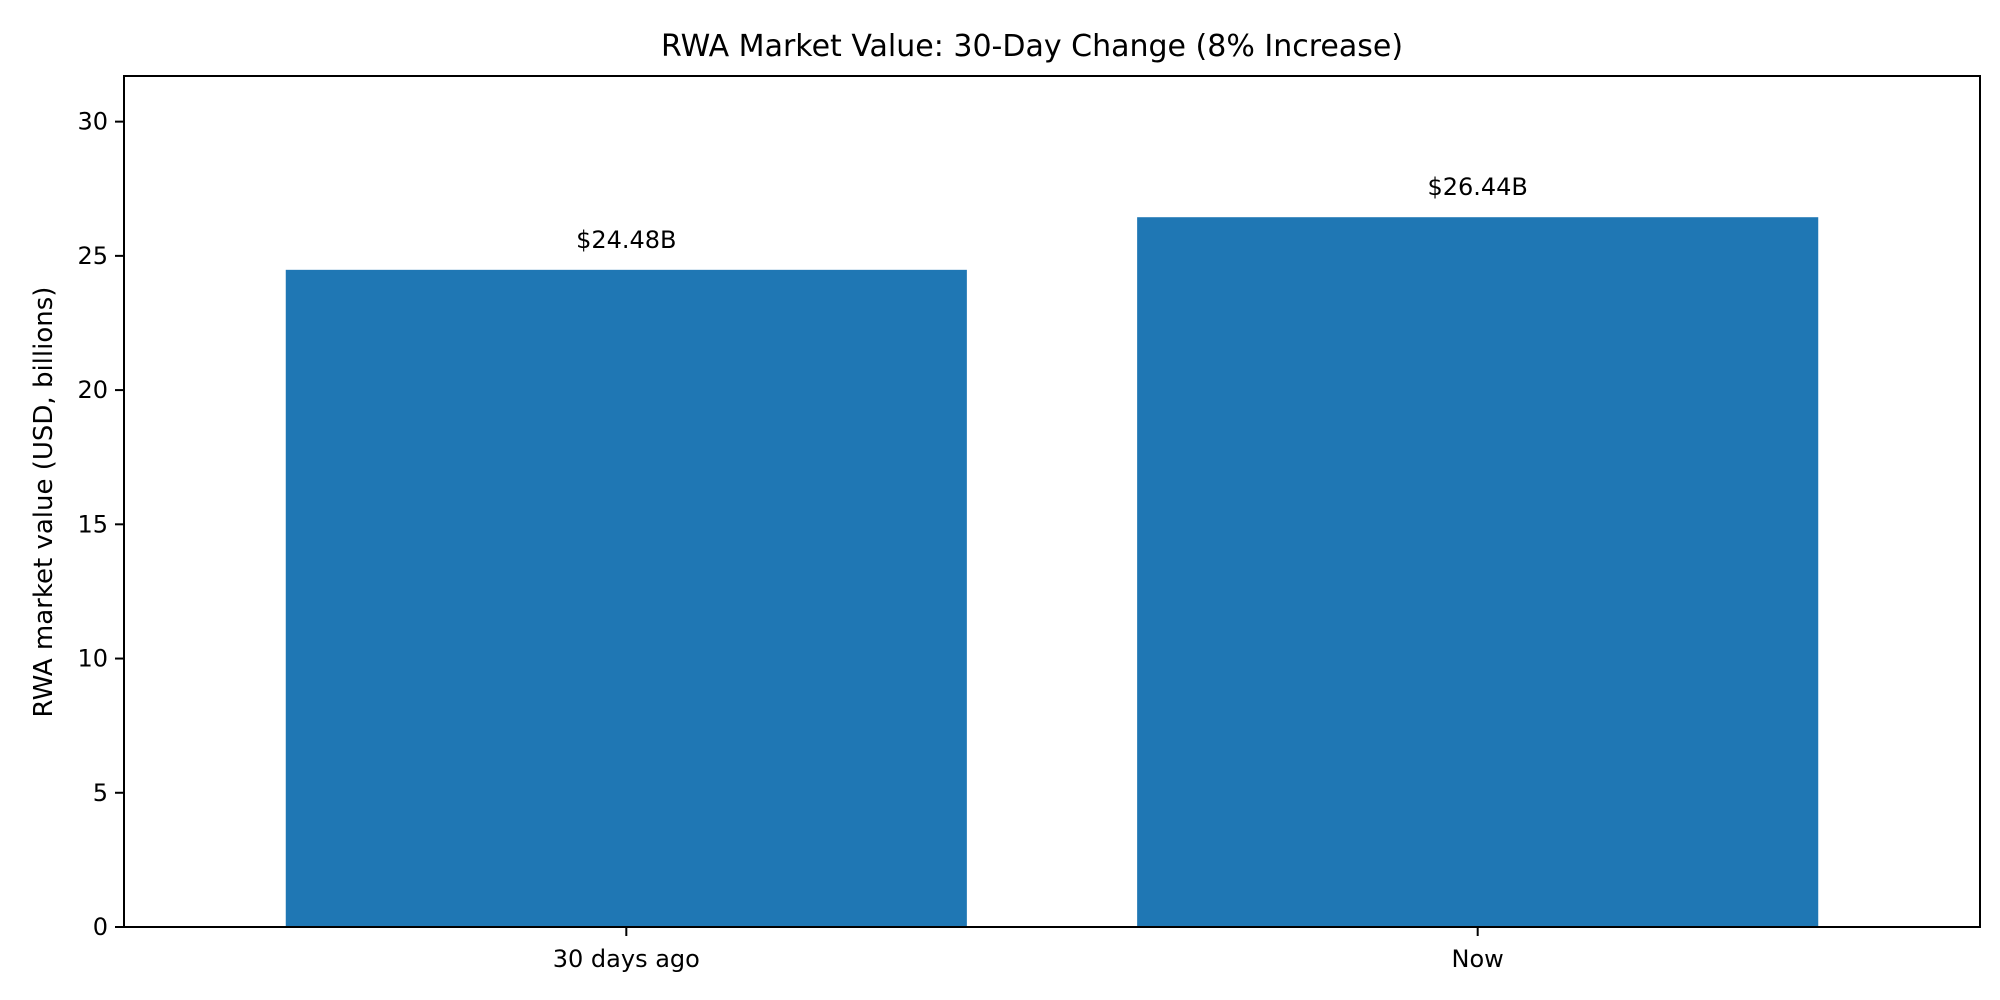  What do you see at coordinates (92, 524) in the screenshot?
I see `y-tick-label-3: 15` at bounding box center [92, 524].